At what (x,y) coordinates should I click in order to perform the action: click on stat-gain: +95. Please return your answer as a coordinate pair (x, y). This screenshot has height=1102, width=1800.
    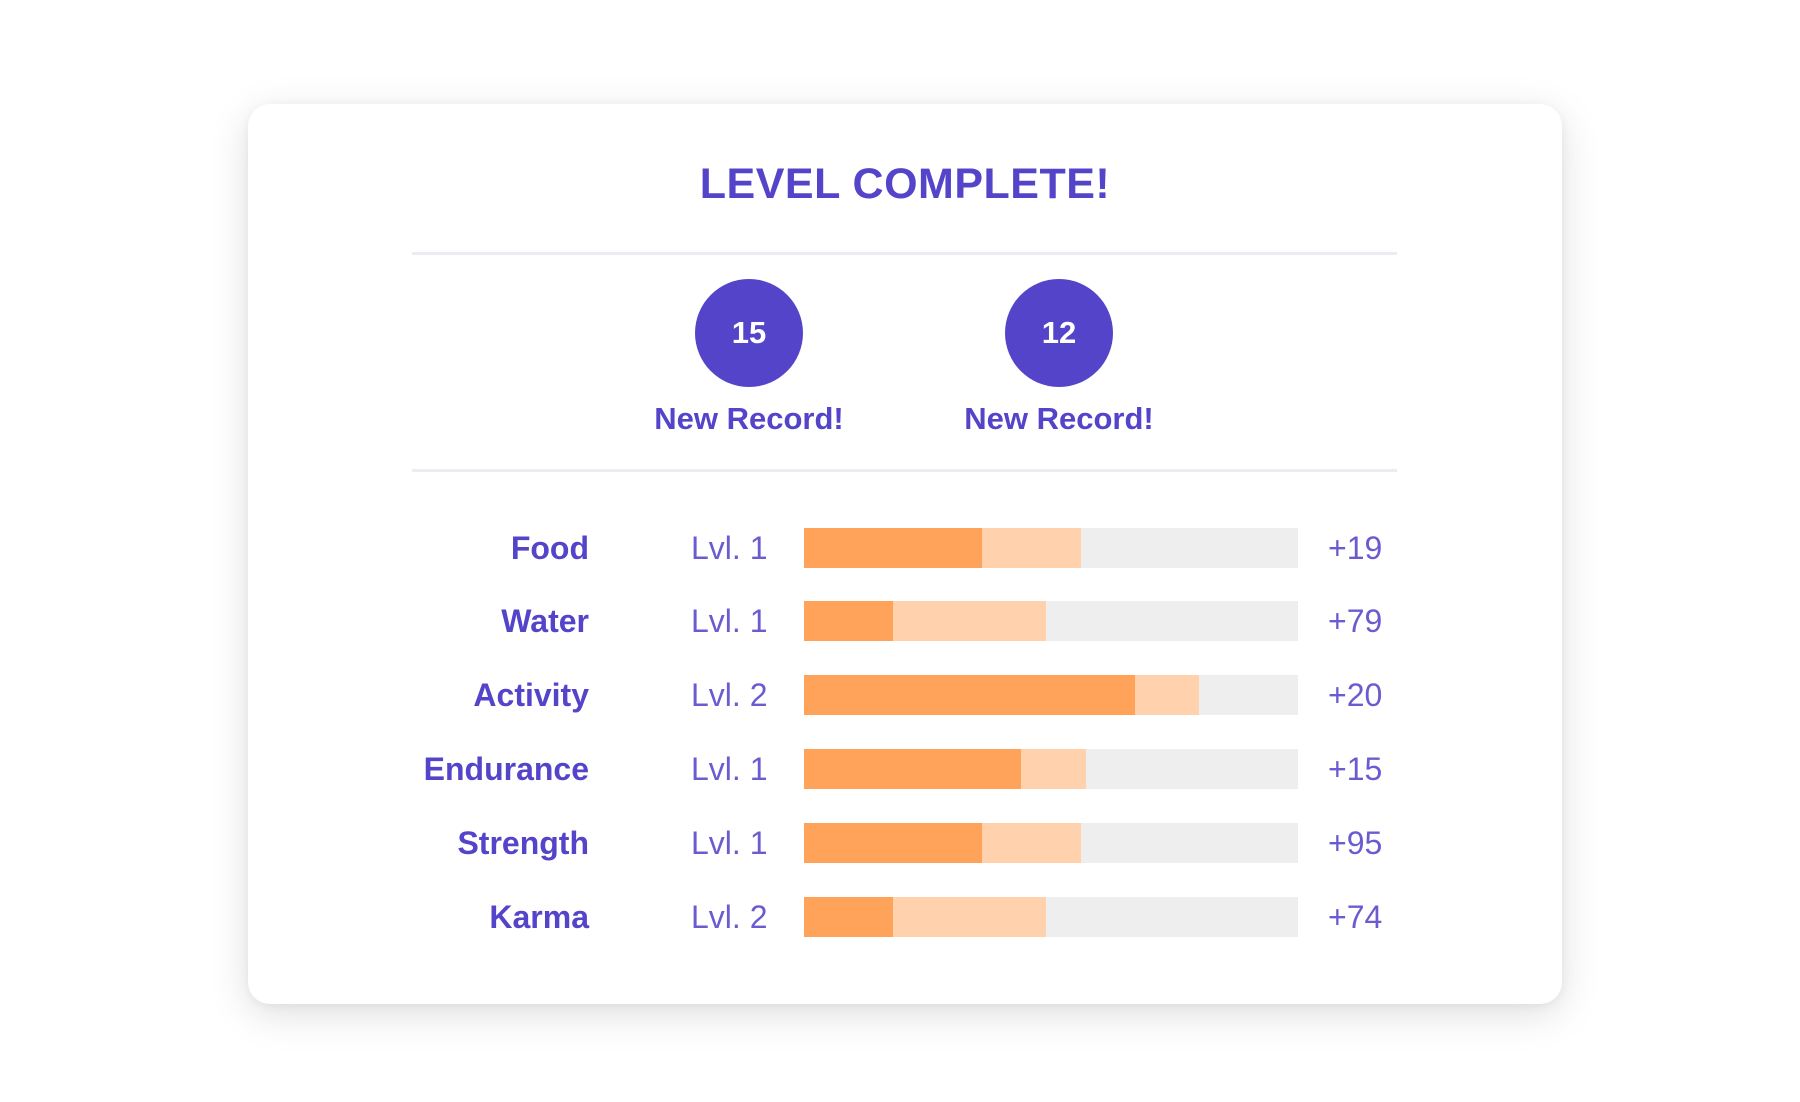
    Looking at the image, I should click on (1355, 843).